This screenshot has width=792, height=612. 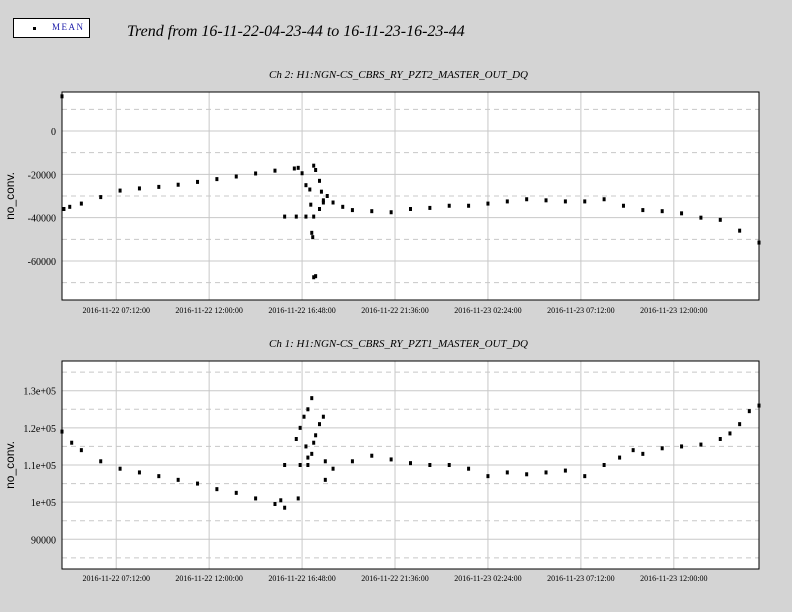 I want to click on y-tick-label: 1.3e+05, so click(x=39, y=392).